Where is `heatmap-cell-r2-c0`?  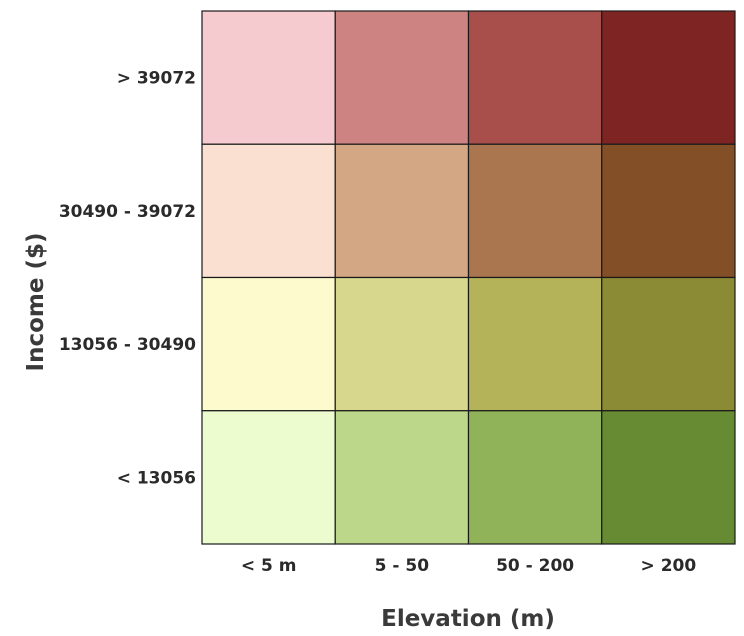
heatmap-cell-r2-c0 is located at coordinates (268, 344).